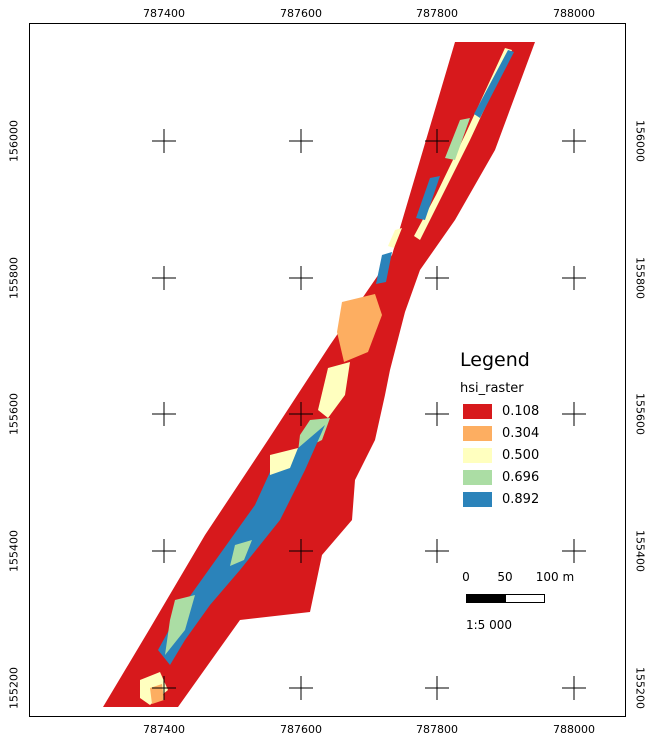  I want to click on x-tick-bottom: 788000, so click(574, 729).